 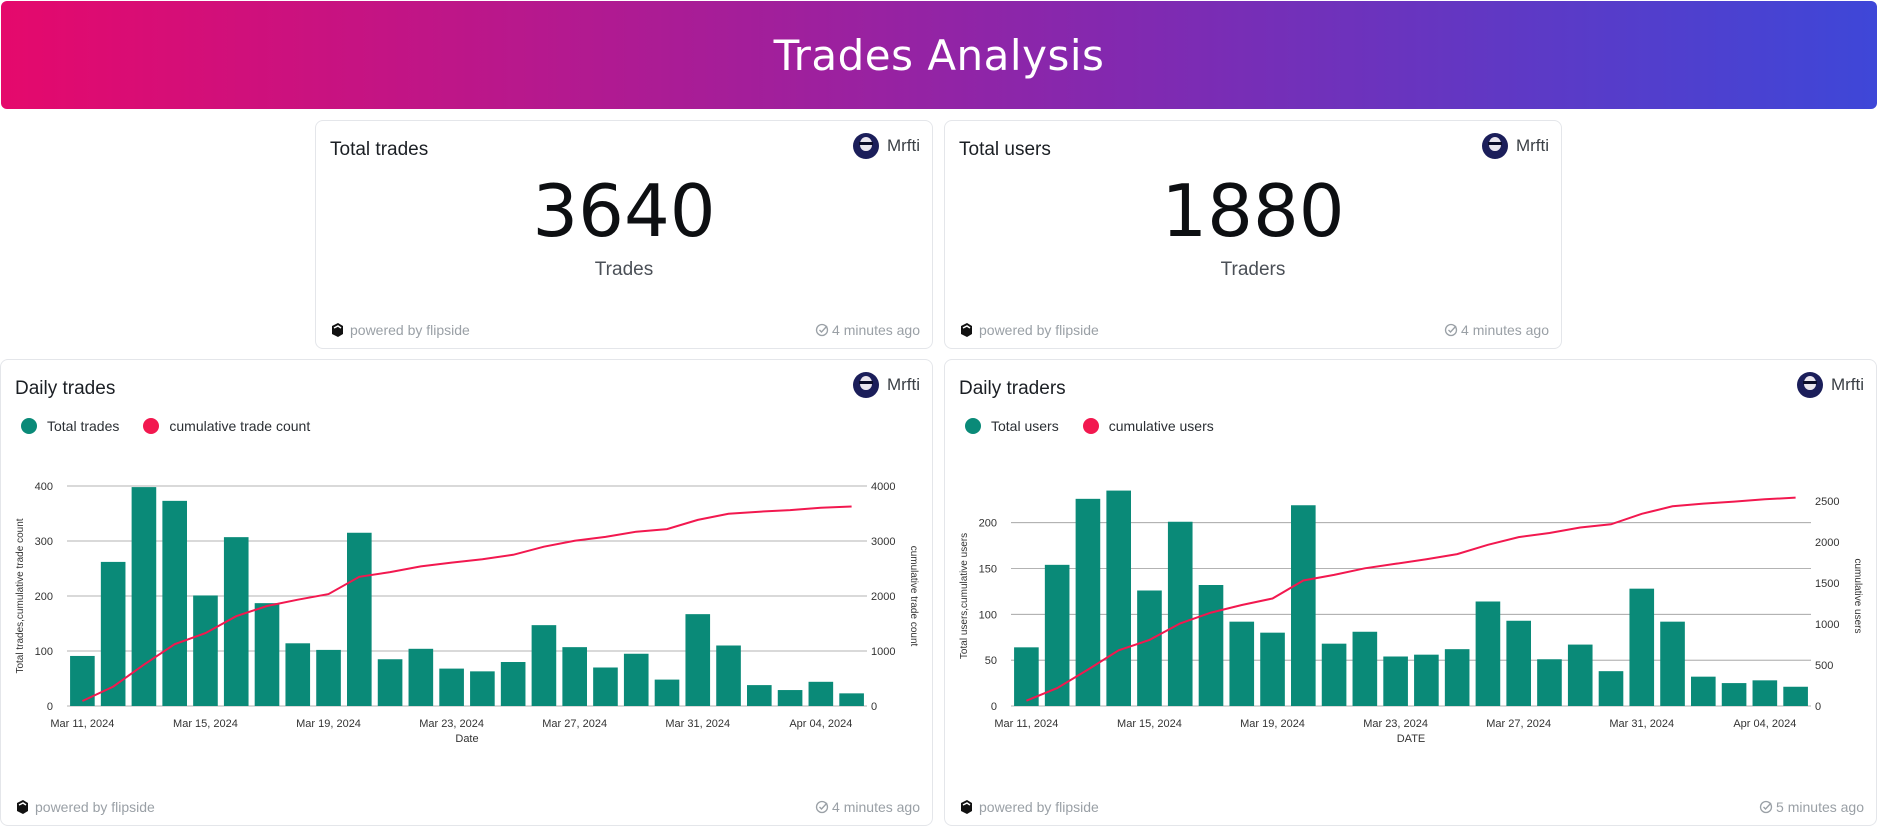 I want to click on y2-tick-label: 4000, so click(x=883, y=487).